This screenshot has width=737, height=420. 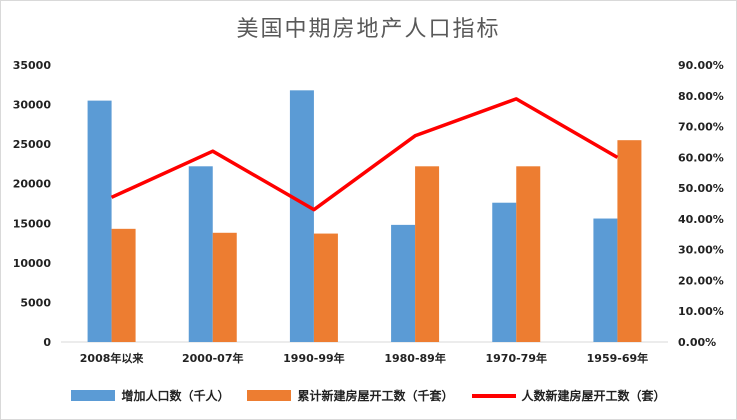 What do you see at coordinates (697, 342) in the screenshot?
I see `y-right-tick-label: 0.00%` at bounding box center [697, 342].